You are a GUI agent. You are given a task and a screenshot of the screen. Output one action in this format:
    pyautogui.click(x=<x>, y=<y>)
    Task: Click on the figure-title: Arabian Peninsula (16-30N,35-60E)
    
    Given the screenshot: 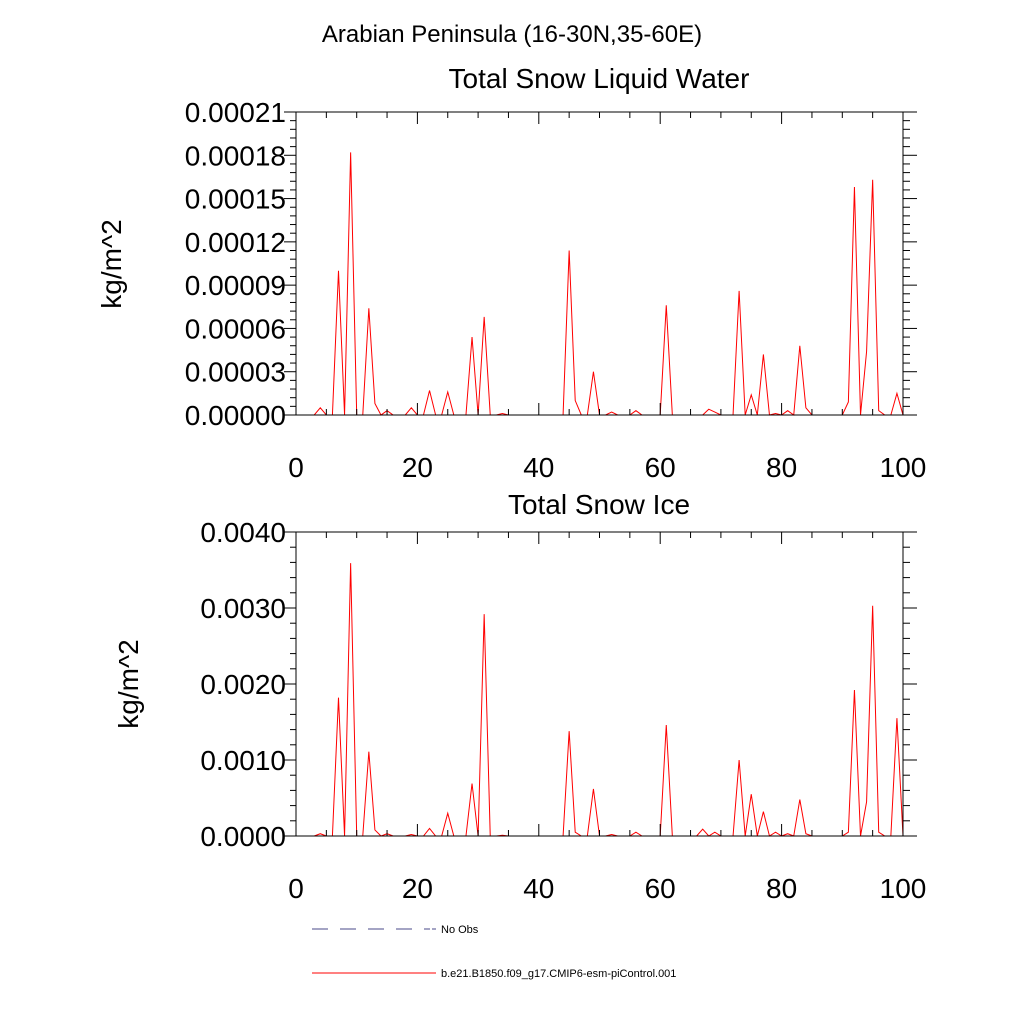 What is the action you would take?
    pyautogui.click(x=512, y=34)
    